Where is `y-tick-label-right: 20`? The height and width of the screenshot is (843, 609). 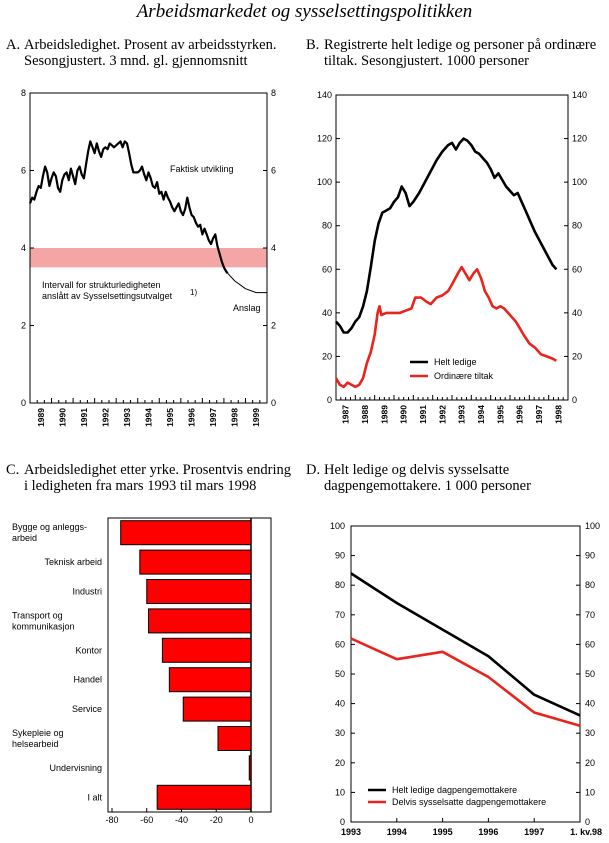
y-tick-label-right: 20 is located at coordinates (577, 356).